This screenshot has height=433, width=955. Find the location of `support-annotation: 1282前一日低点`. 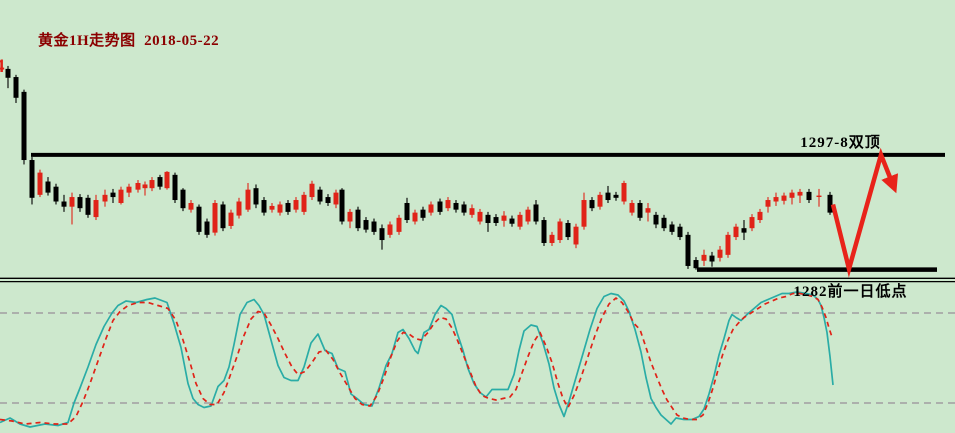

support-annotation: 1282前一日低点 is located at coordinates (850, 292).